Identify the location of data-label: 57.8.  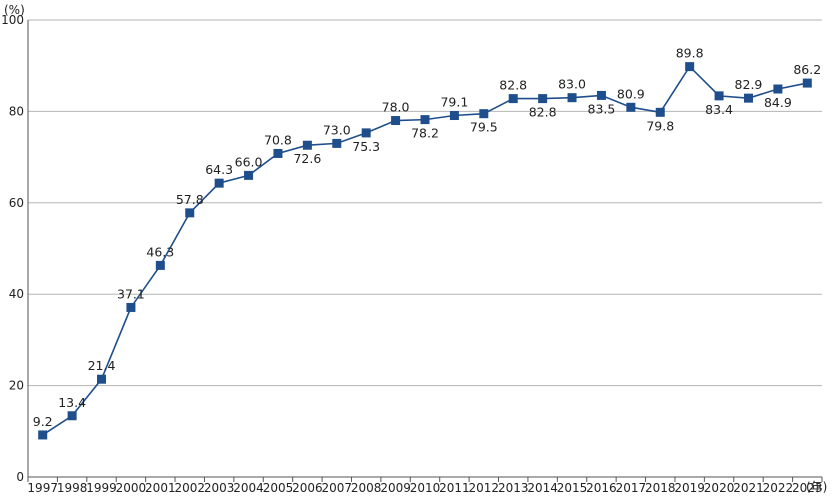
(190, 199).